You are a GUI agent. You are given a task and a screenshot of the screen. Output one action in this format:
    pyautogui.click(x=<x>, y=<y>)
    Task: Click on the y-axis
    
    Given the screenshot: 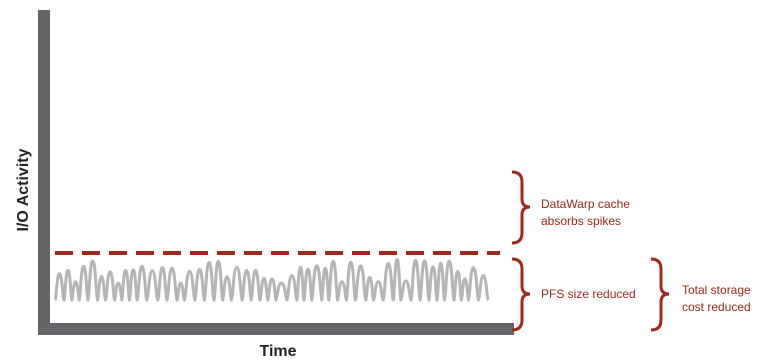 What is the action you would take?
    pyautogui.click(x=44, y=172)
    